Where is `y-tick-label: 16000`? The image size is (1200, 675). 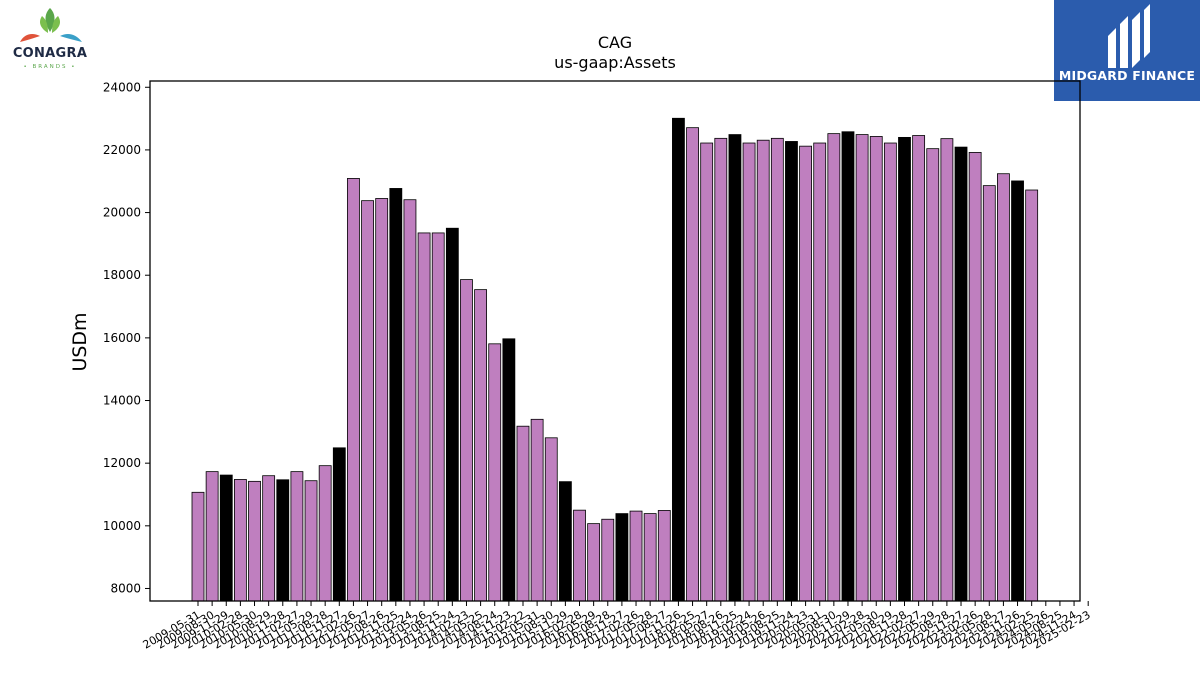 y-tick-label: 16000 is located at coordinates (122, 338).